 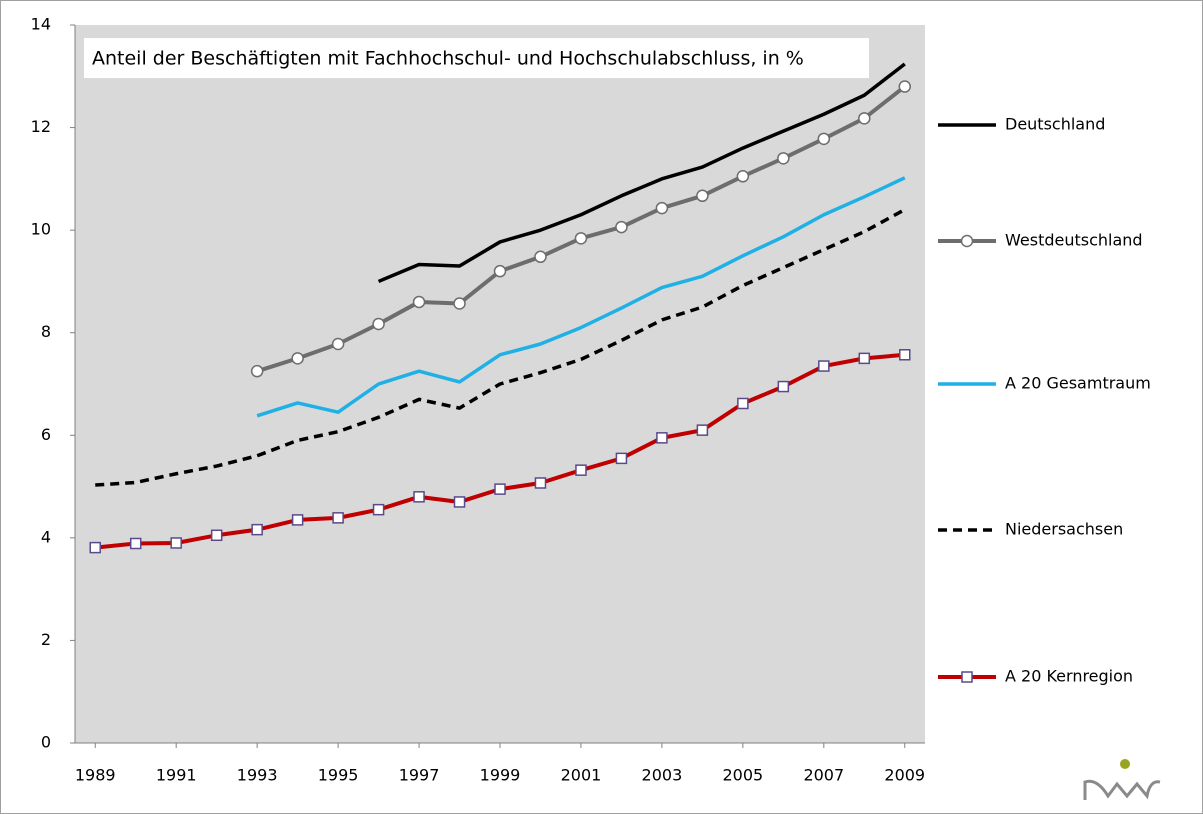 What do you see at coordinates (1074, 240) in the screenshot?
I see `legend-label: Westdeutschland` at bounding box center [1074, 240].